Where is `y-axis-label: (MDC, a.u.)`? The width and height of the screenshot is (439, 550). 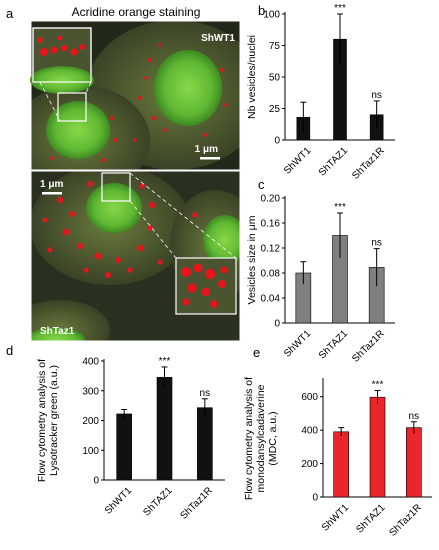
y-axis-label: (MDC, a.u.) is located at coordinates (273, 438).